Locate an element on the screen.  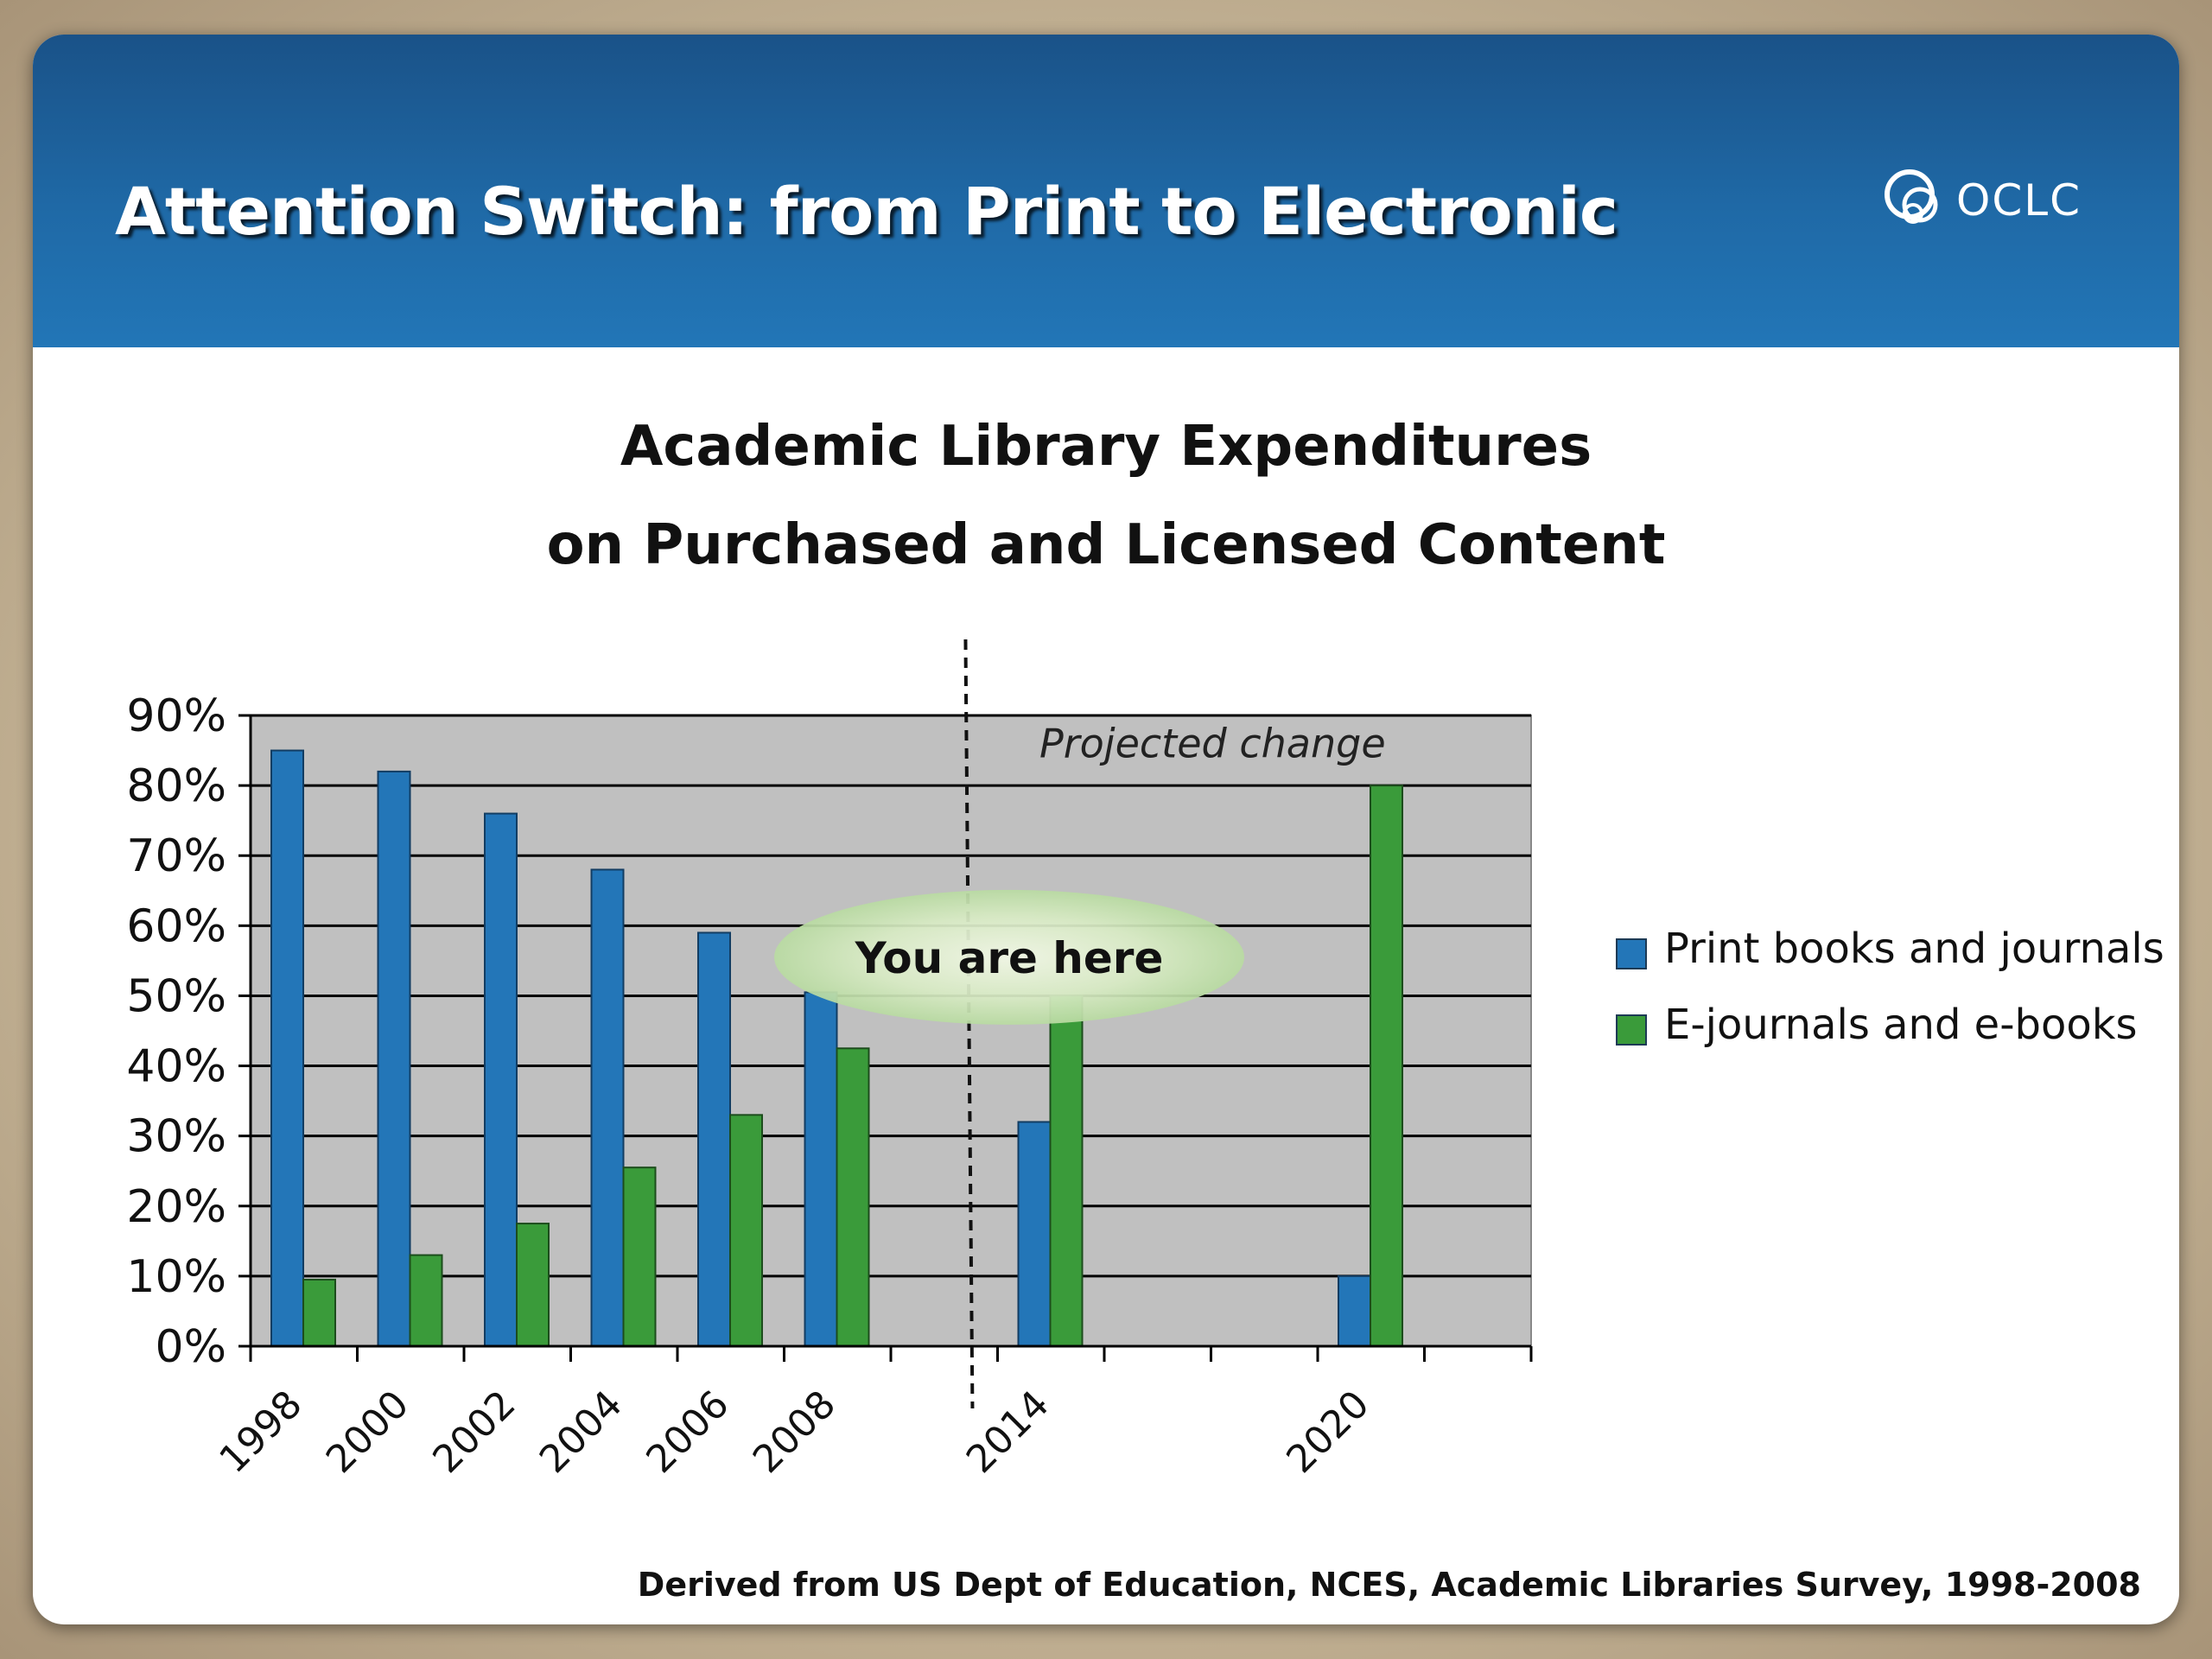
x-axis-labels: 1998 2000 2002 2004 2006 2008 2014 2020 is located at coordinates (794, 1432).